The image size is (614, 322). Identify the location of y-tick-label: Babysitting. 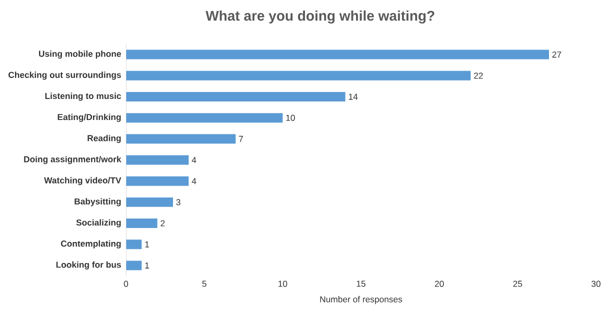
(97, 202).